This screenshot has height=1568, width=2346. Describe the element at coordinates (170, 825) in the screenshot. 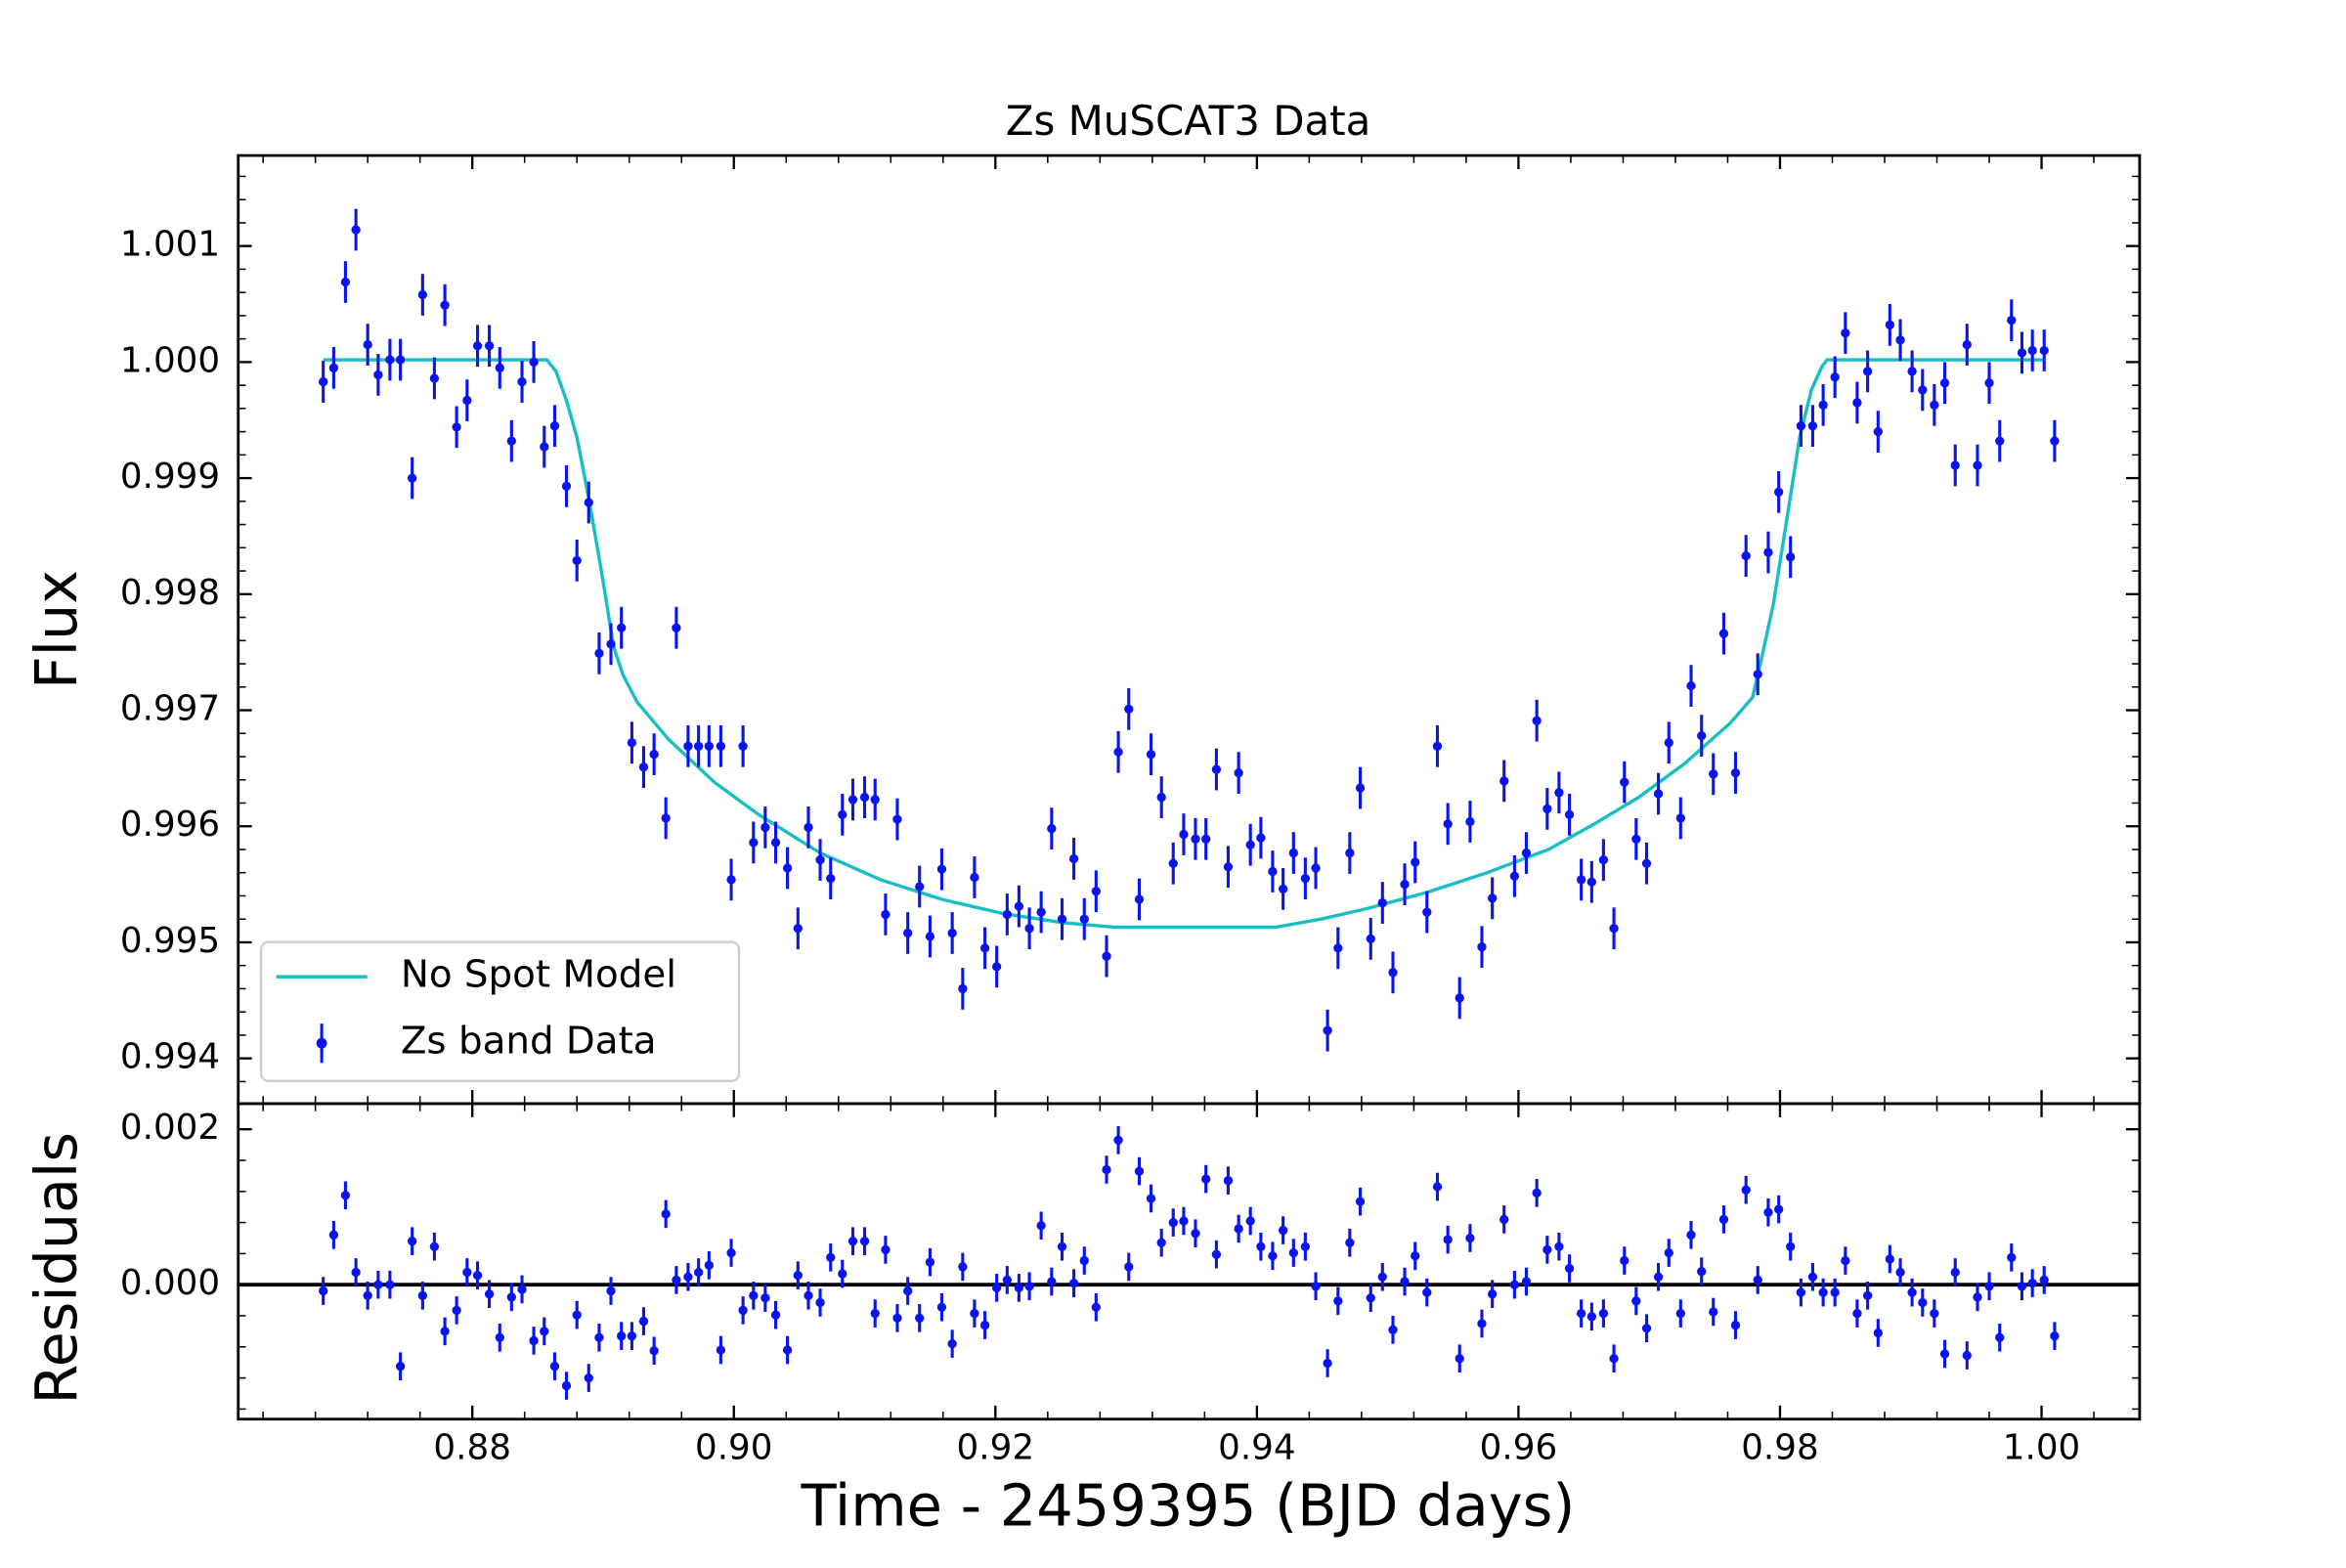

I see `y-tick-label: 0.996` at that location.